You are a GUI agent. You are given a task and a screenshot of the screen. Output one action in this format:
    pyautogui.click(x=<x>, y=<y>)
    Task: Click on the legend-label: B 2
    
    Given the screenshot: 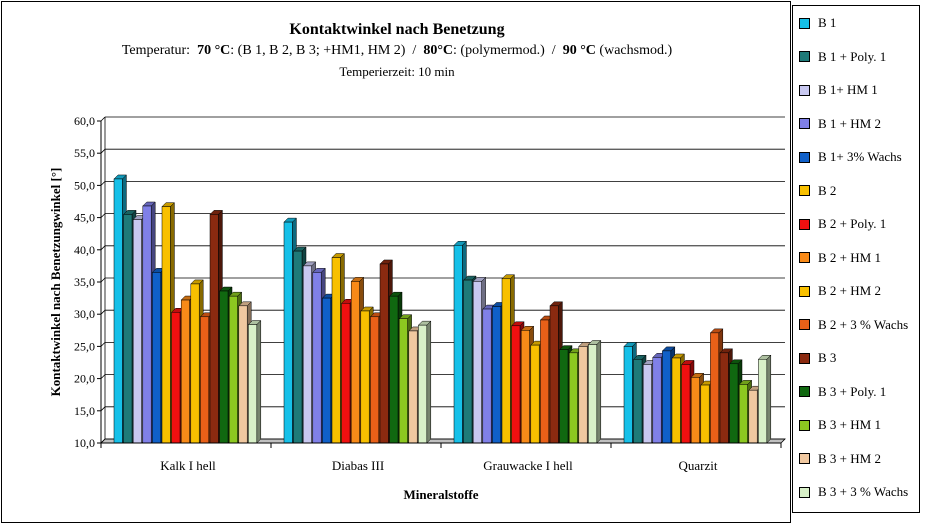 What is the action you would take?
    pyautogui.click(x=827, y=190)
    